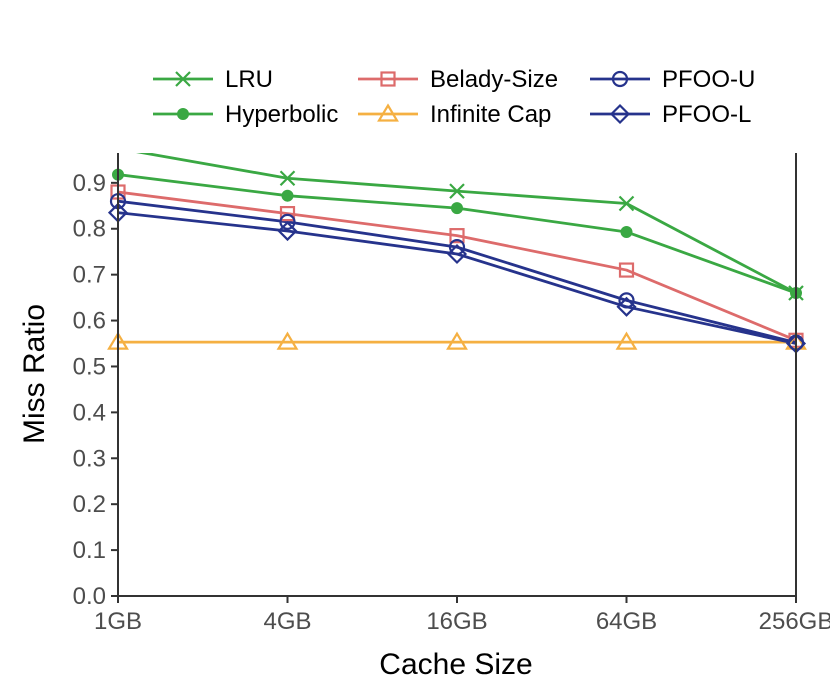 This screenshot has height=693, width=830. What do you see at coordinates (494, 79) in the screenshot?
I see `legend-label-belady-size: Belady-Size` at bounding box center [494, 79].